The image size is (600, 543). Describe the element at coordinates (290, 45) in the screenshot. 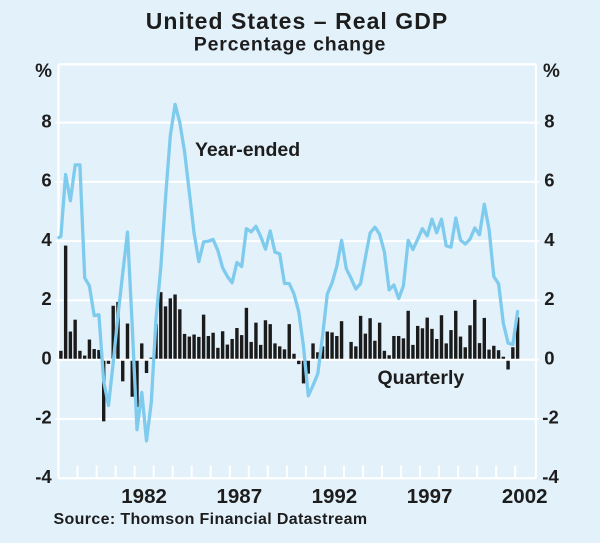

I see `svg-text: Percentage change` at that location.